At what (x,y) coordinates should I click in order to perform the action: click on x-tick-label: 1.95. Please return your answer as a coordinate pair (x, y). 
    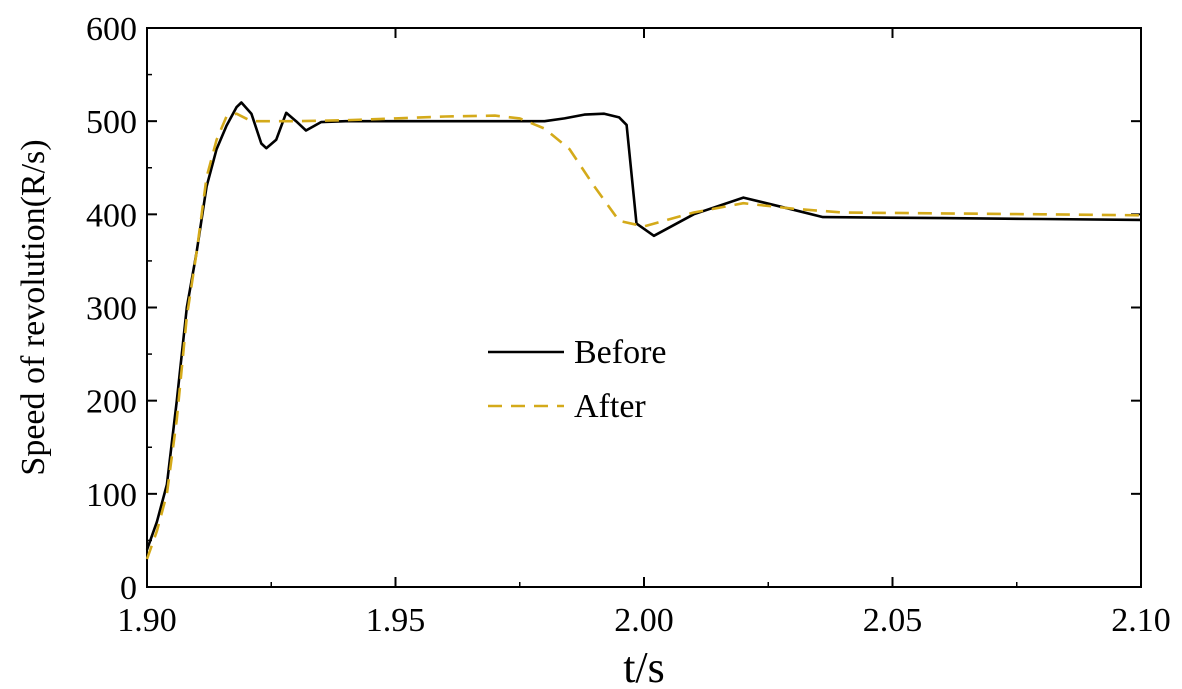
    Looking at the image, I should click on (396, 620).